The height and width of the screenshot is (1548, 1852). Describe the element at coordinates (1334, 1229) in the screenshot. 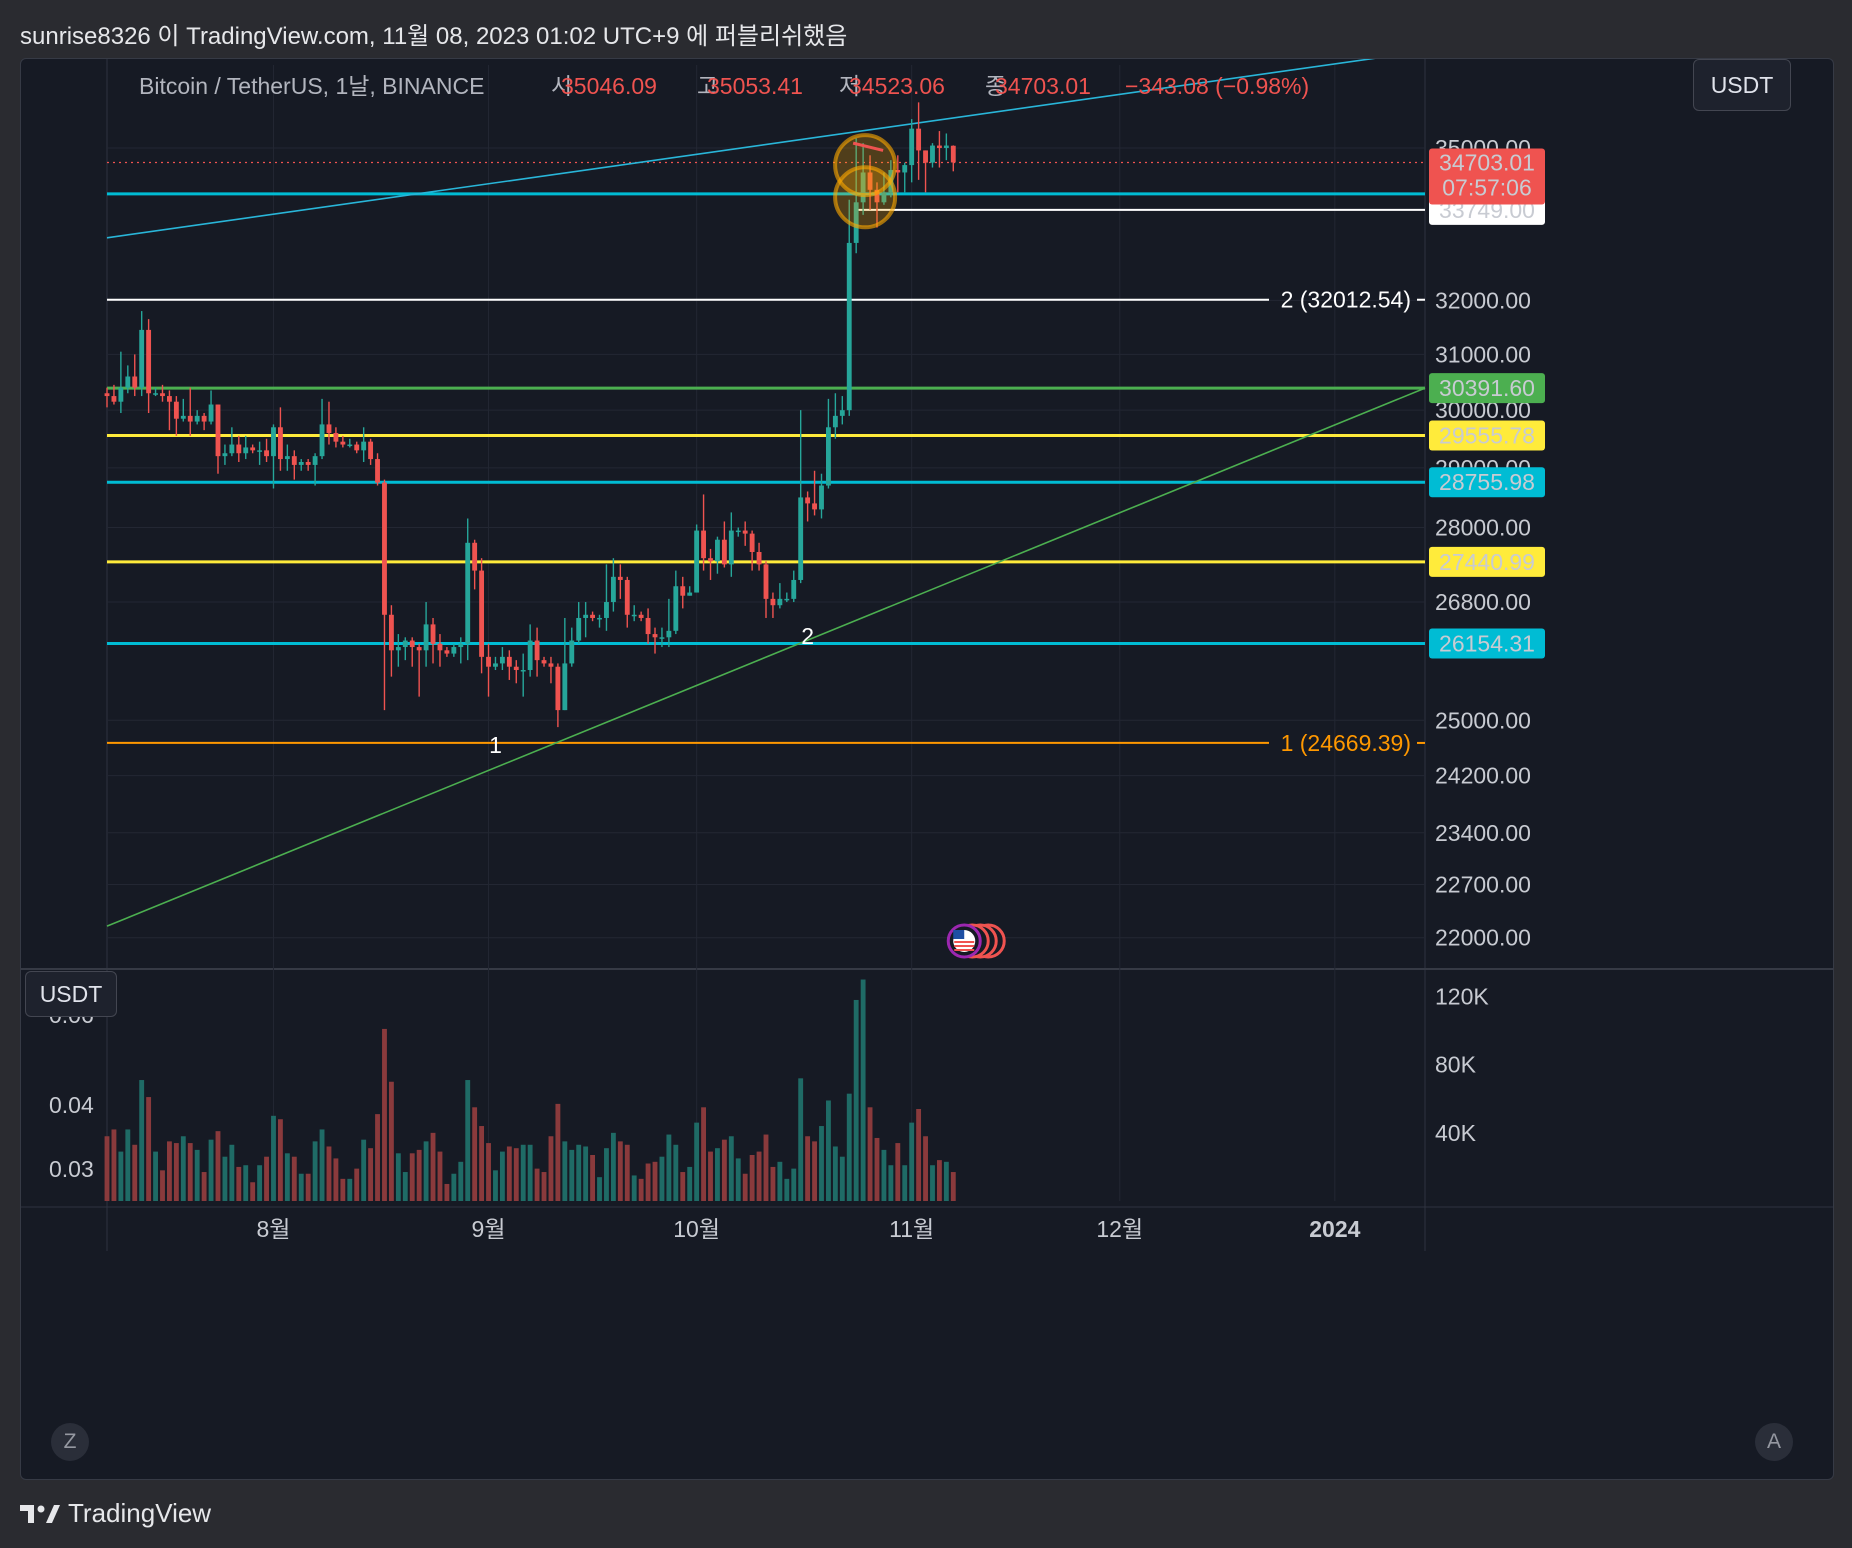

I see `time-tick-label: 2024` at that location.